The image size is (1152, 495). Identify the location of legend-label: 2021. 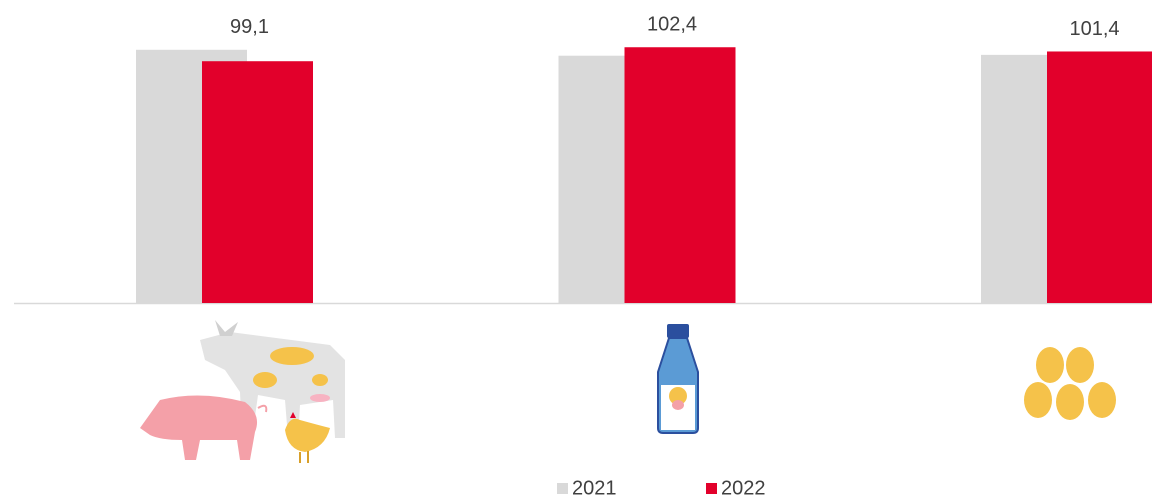
(594, 486).